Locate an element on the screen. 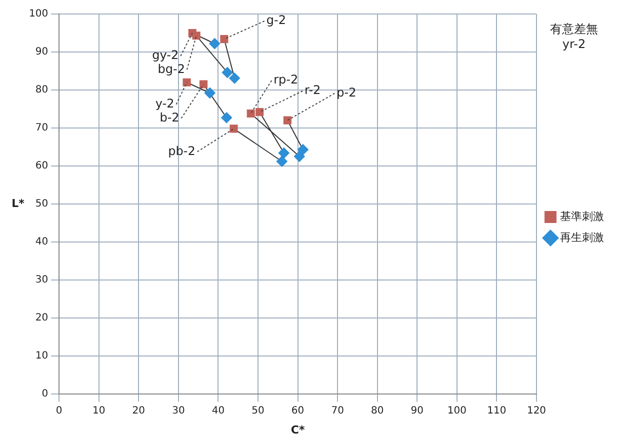 This screenshot has height=445, width=622. x-tick-label: 10 is located at coordinates (99, 410).